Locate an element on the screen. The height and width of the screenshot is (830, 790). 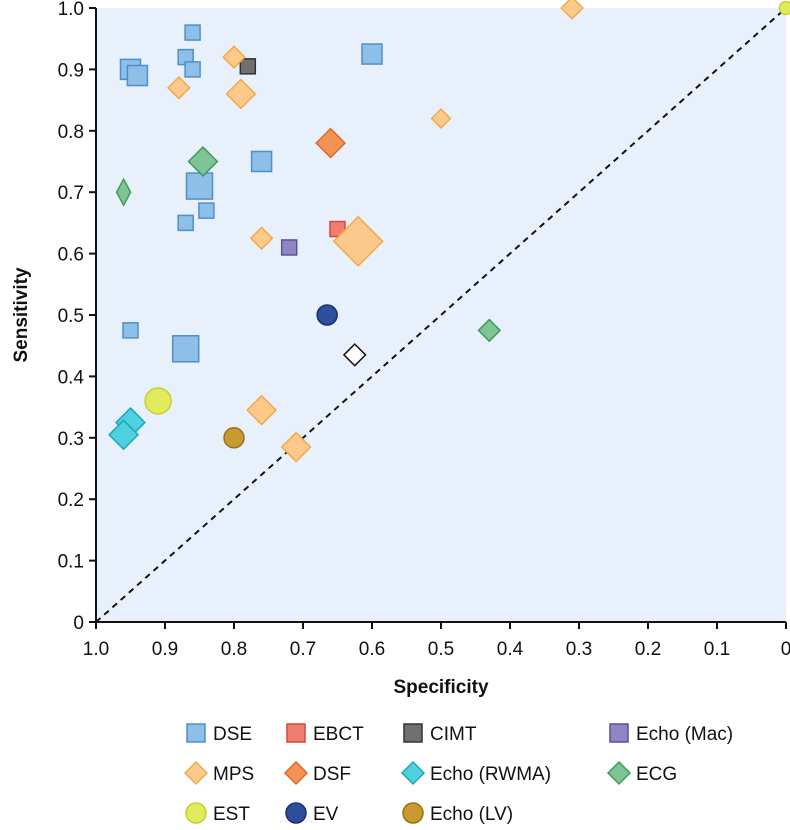
y-tick-label: 1.0 is located at coordinates (71, 10).